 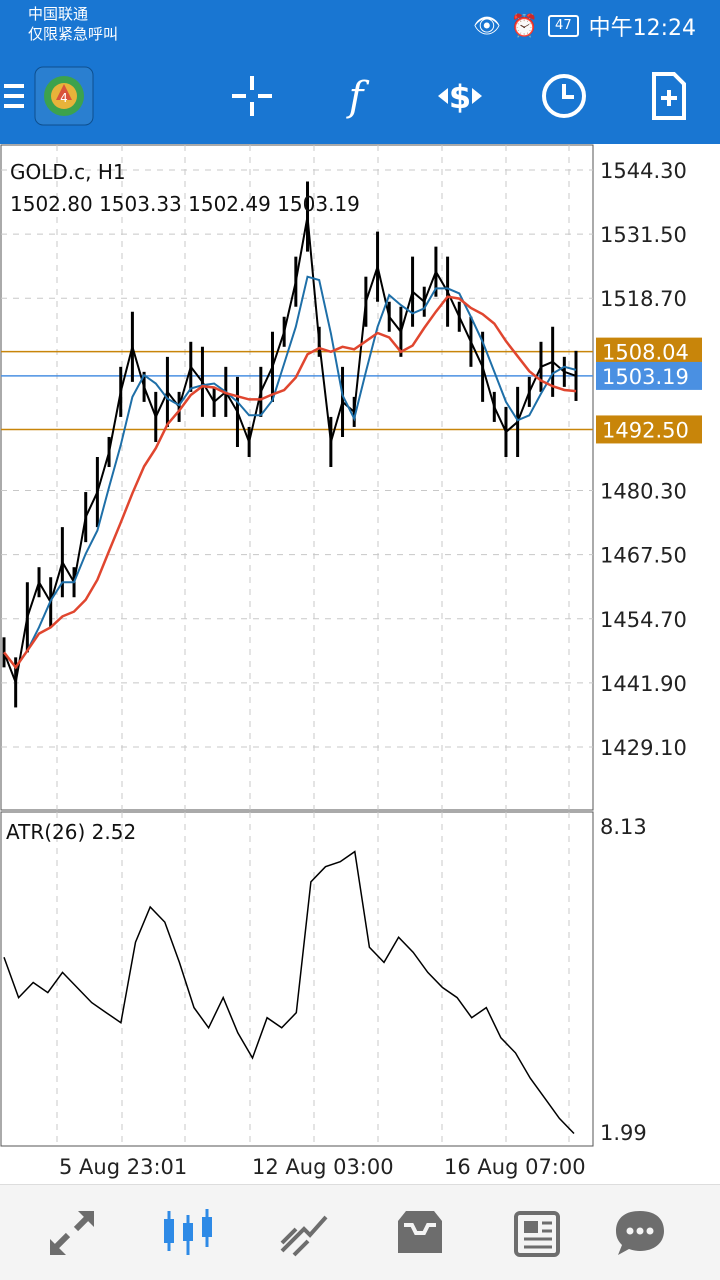 I want to click on metatrader-logo: 4, so click(x=64, y=96).